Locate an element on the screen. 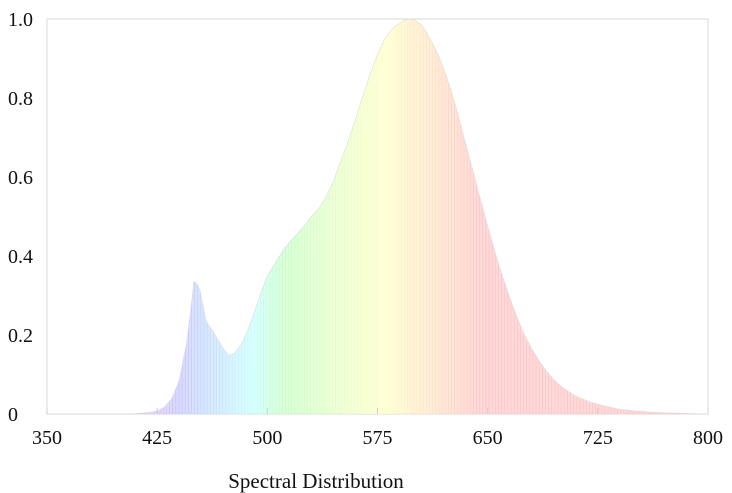 The width and height of the screenshot is (732, 493). y-tick-label: 0.6 is located at coordinates (20, 178).